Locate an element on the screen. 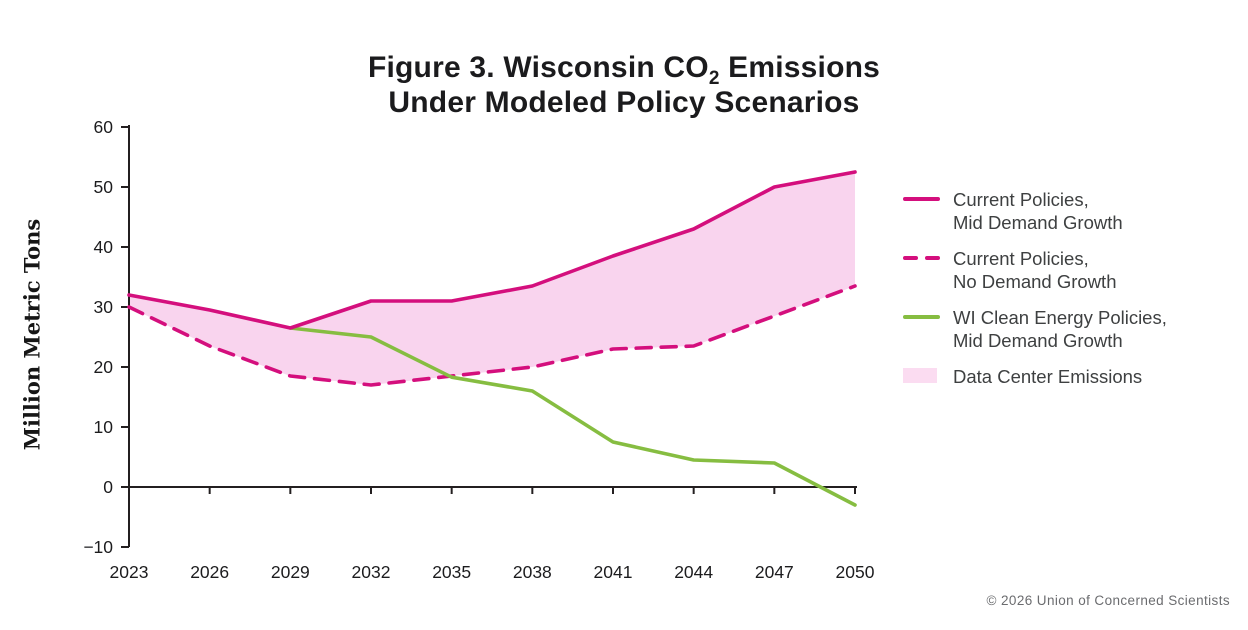 This screenshot has width=1248, height=630. legend-label-line2: No Demand Growth is located at coordinates (1035, 281).